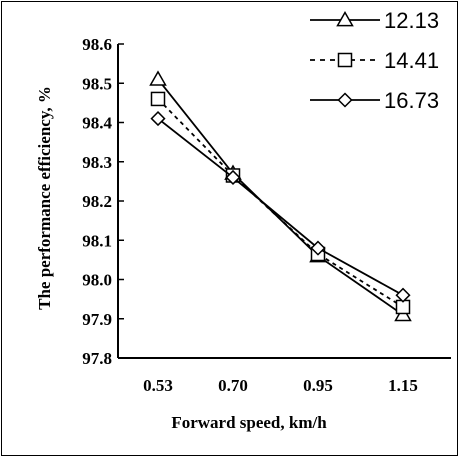 This screenshot has height=459, width=461. I want to click on y-axis-label: The performance efficiency, %, so click(44, 198).